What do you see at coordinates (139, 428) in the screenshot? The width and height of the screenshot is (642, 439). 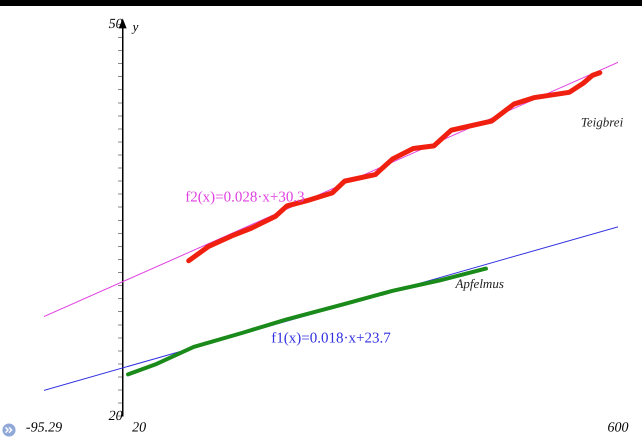 I see `x-tick-label: 20` at bounding box center [139, 428].